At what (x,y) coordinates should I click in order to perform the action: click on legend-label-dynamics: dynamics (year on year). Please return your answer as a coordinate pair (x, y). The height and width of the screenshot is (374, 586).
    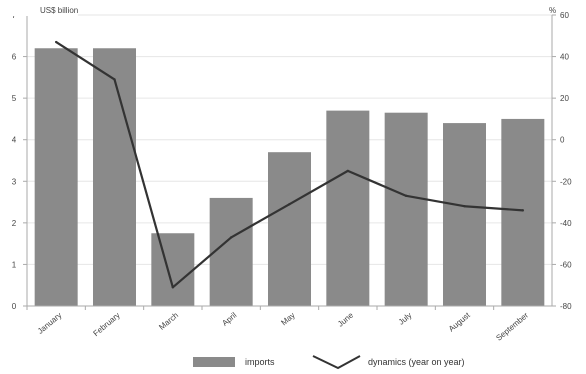
    Looking at the image, I should click on (416, 362).